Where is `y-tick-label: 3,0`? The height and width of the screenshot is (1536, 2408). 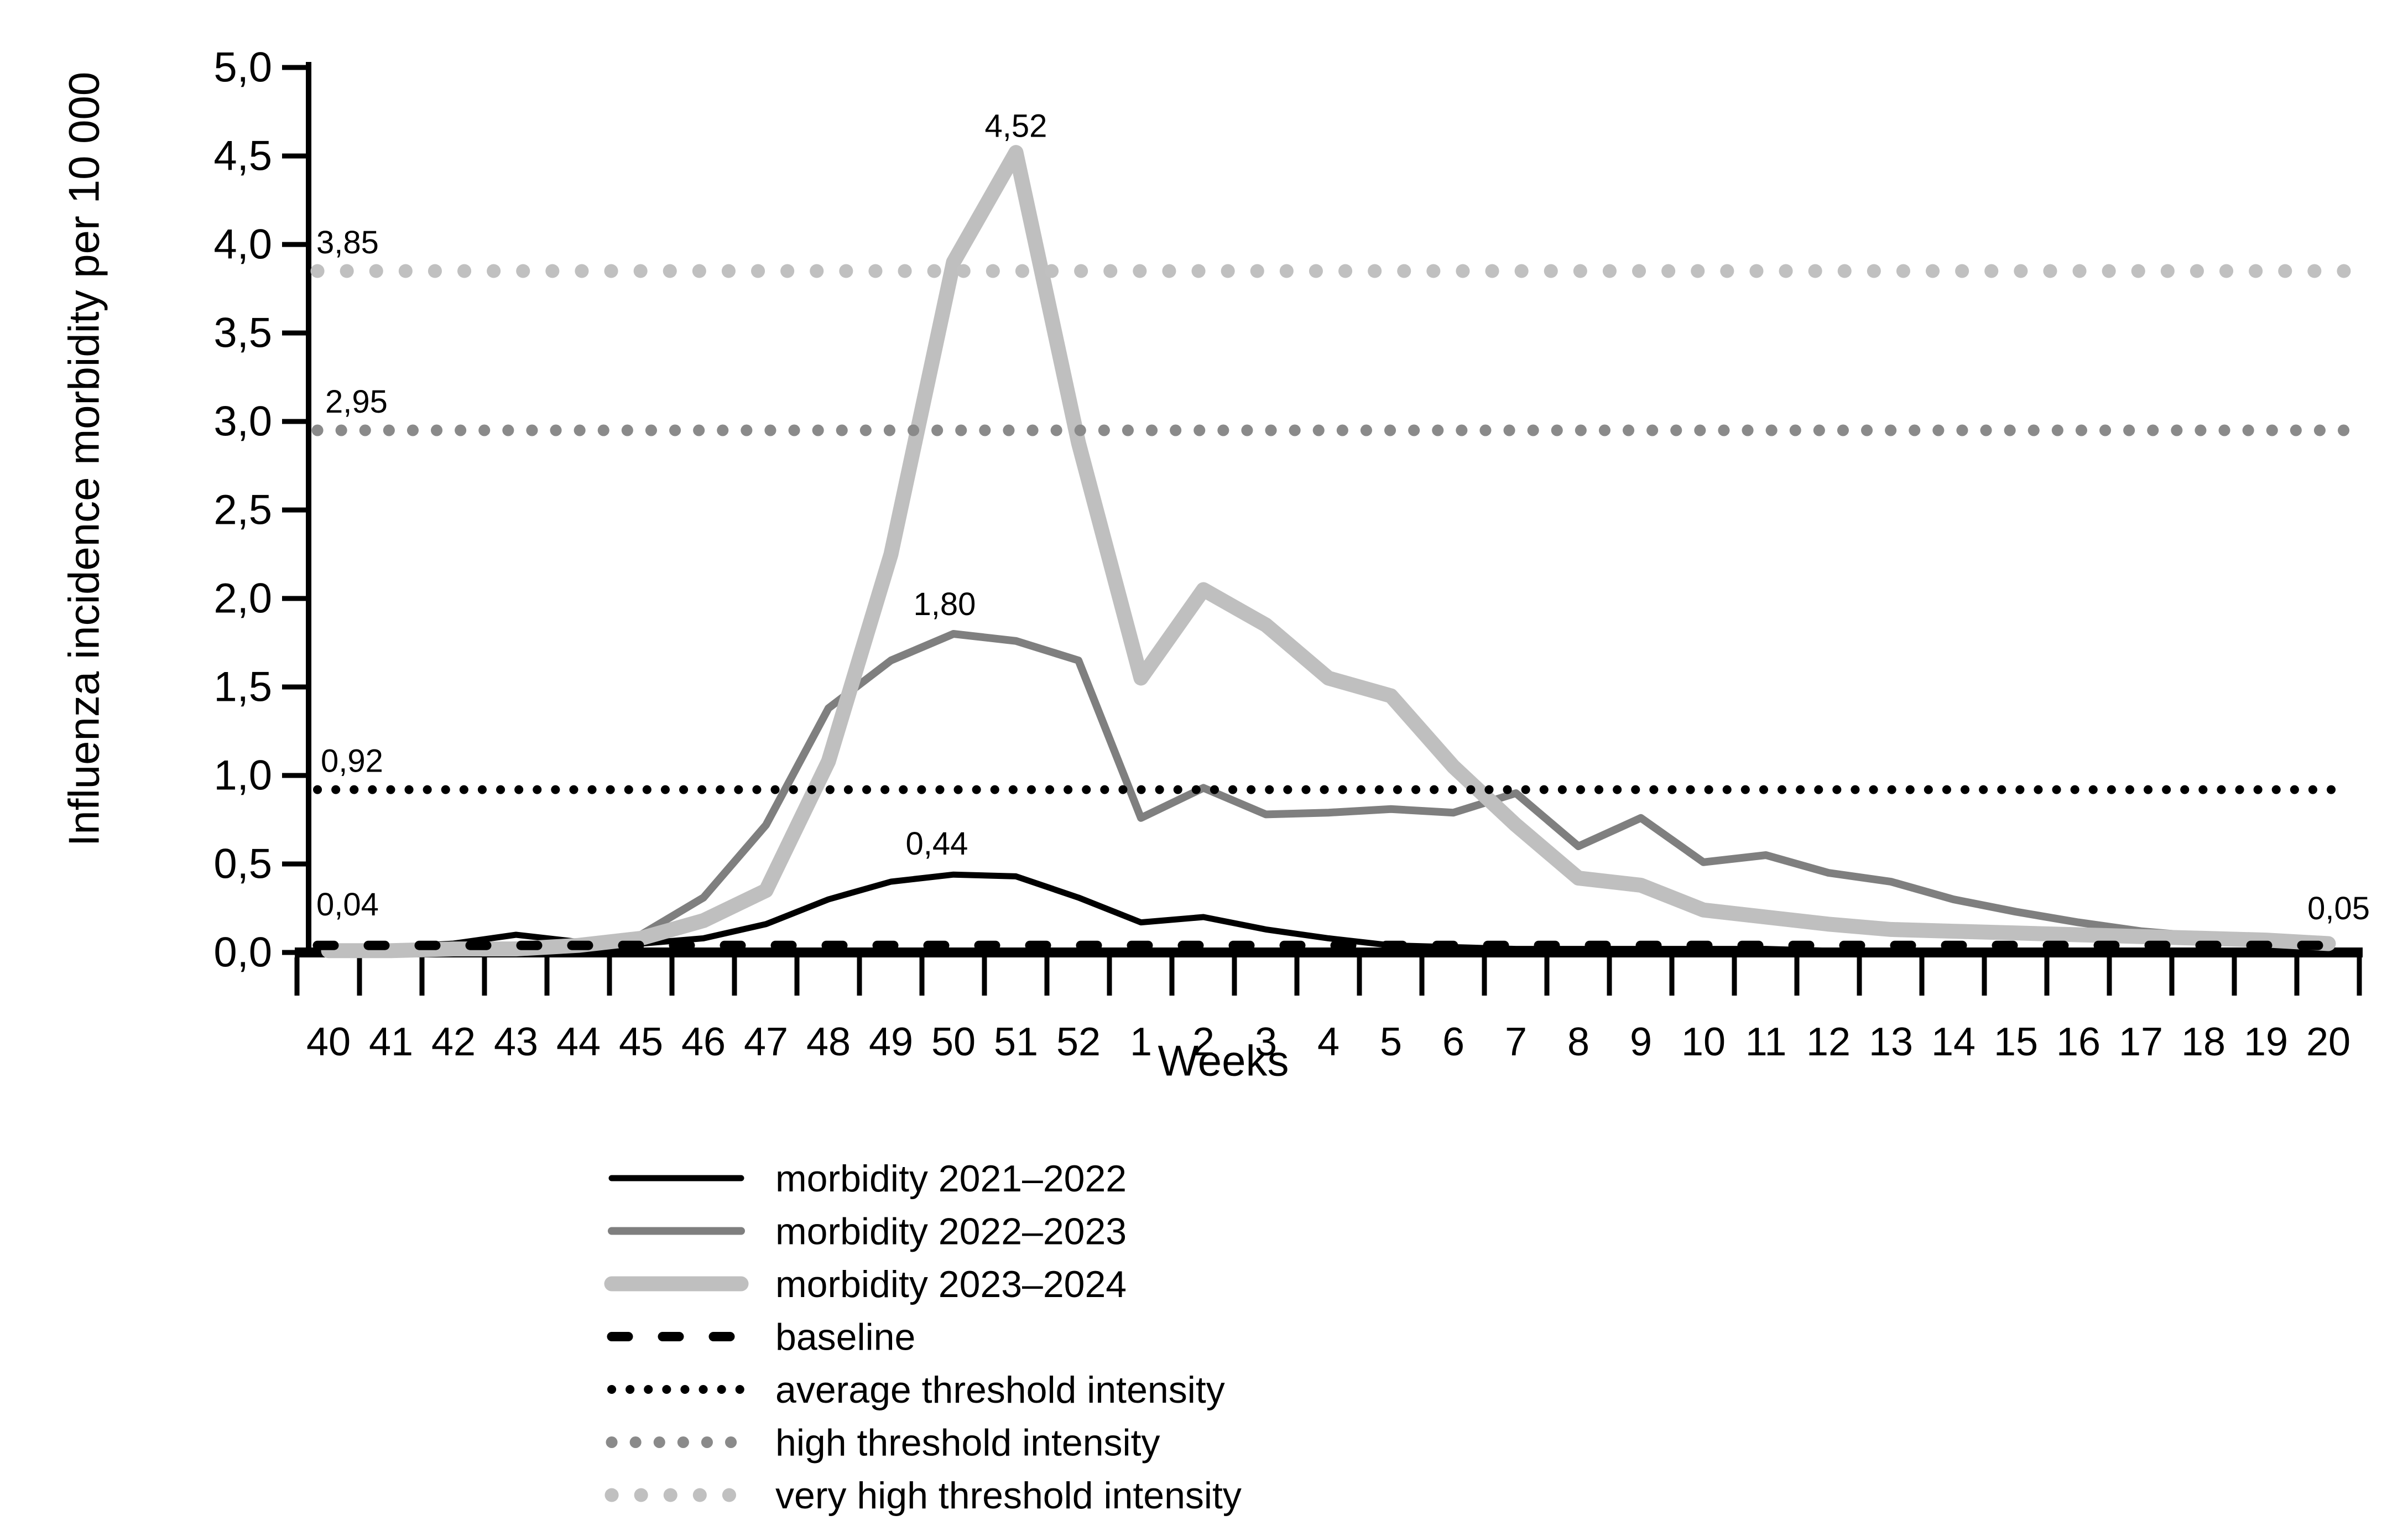
y-tick-label: 3,0 is located at coordinates (243, 421).